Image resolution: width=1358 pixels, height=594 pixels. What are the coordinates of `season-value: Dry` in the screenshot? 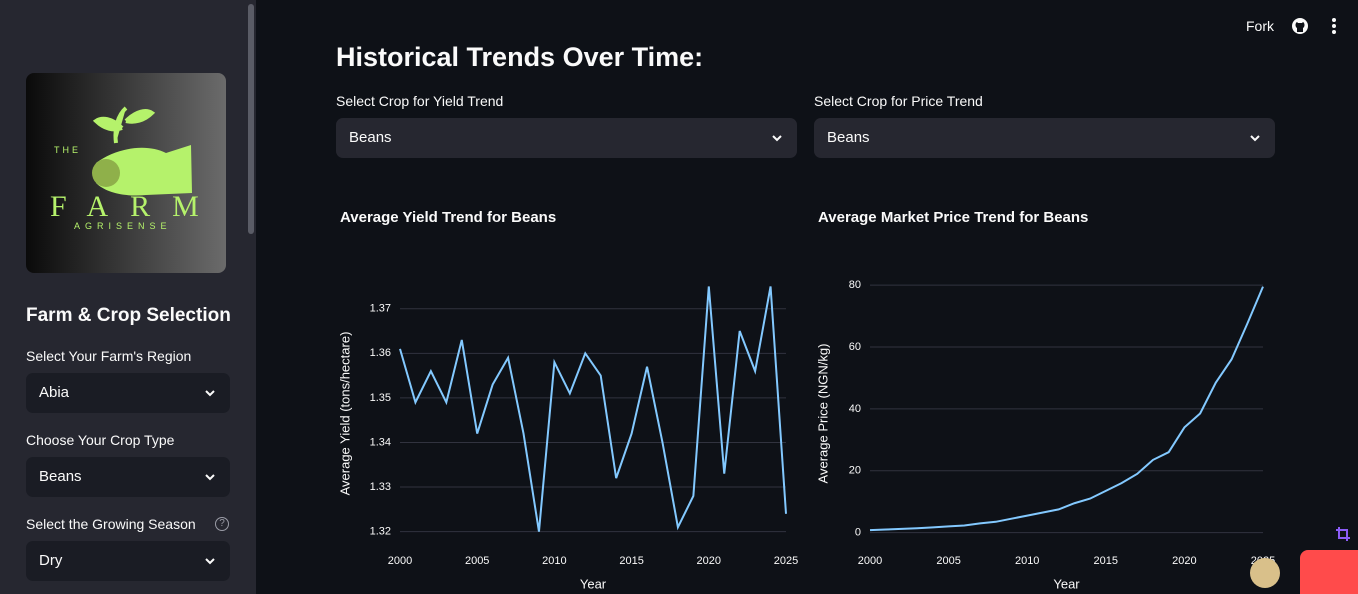 It's located at (51, 560).